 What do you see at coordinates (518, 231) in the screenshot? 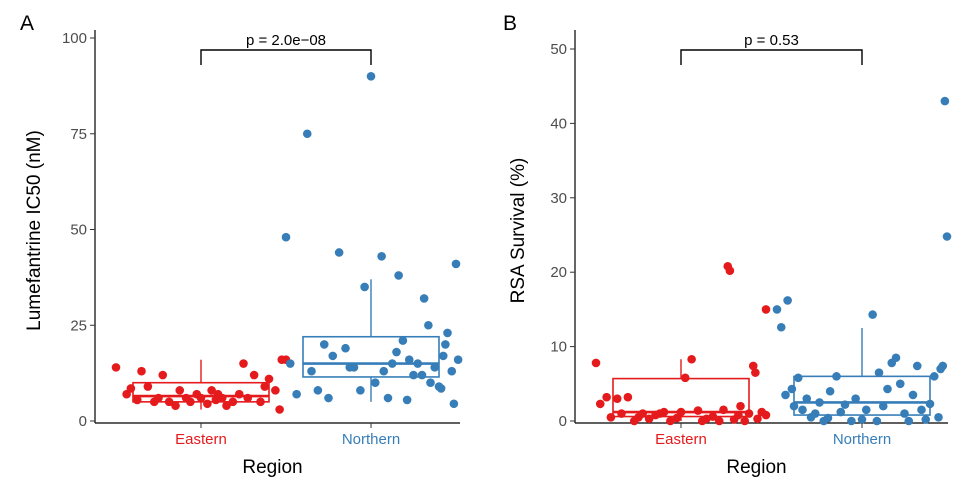
I see `y-axis-title: RSA Survival (%)` at bounding box center [518, 231].